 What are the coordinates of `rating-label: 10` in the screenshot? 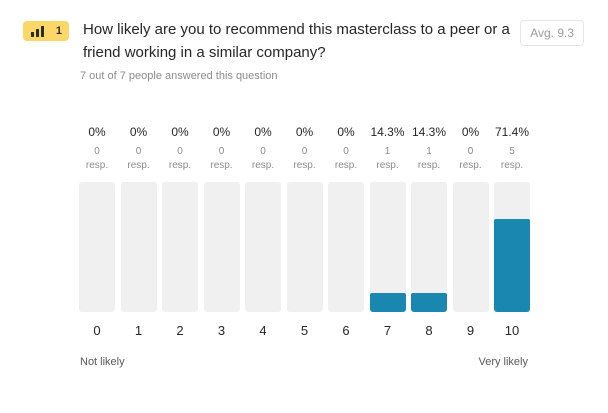 It's located at (512, 330).